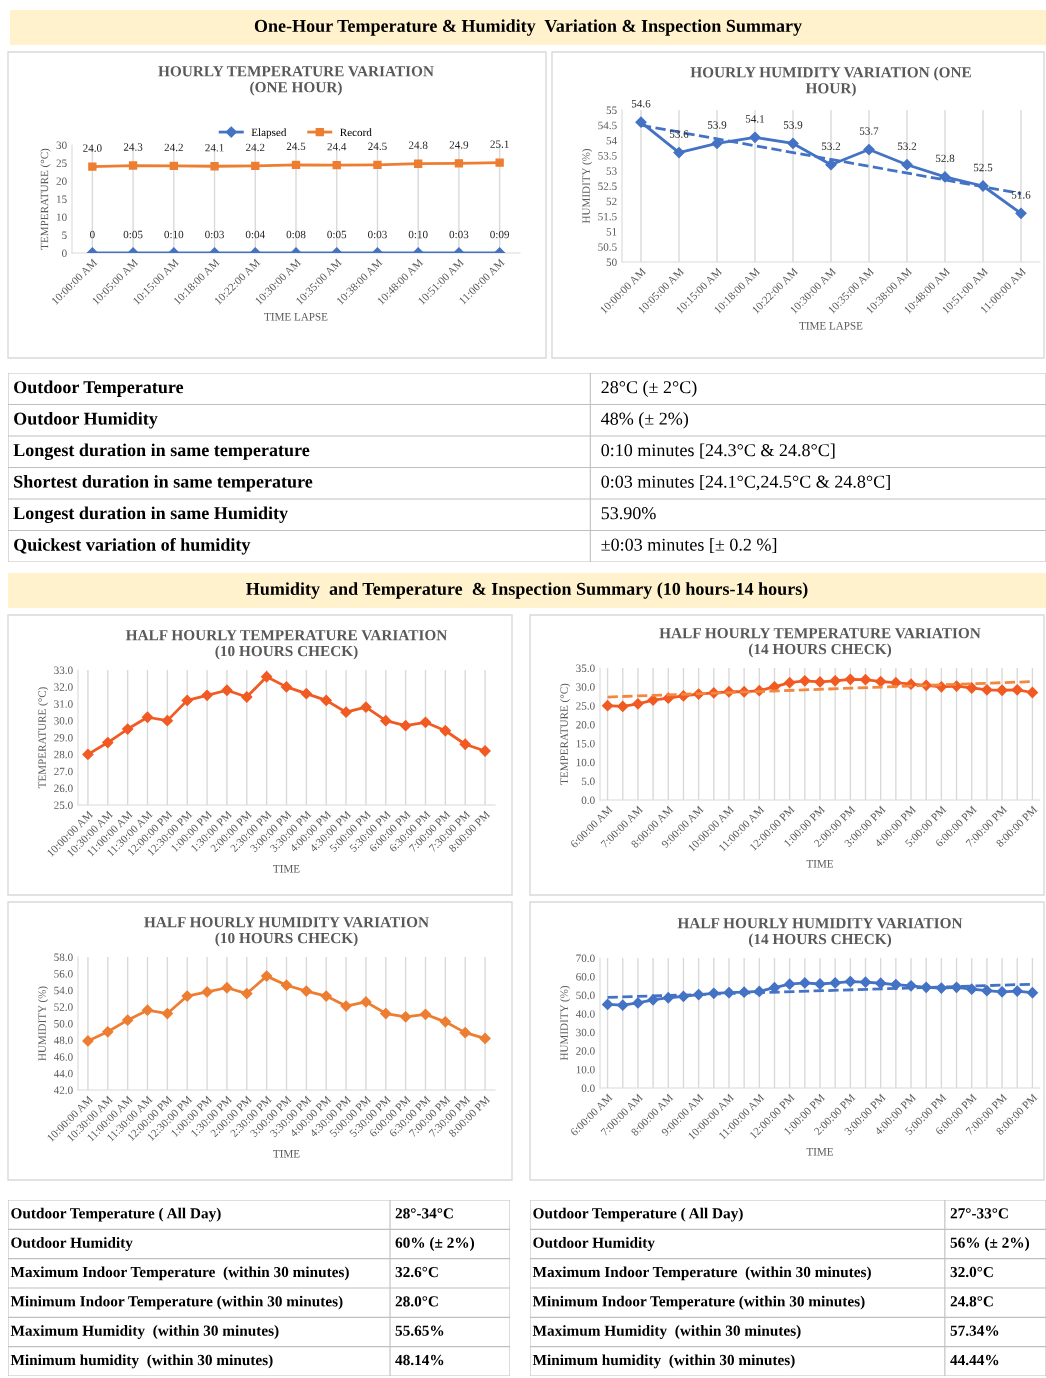 The height and width of the screenshot is (1378, 1046). I want to click on text: Longest duration in same temperature, so click(161, 452).